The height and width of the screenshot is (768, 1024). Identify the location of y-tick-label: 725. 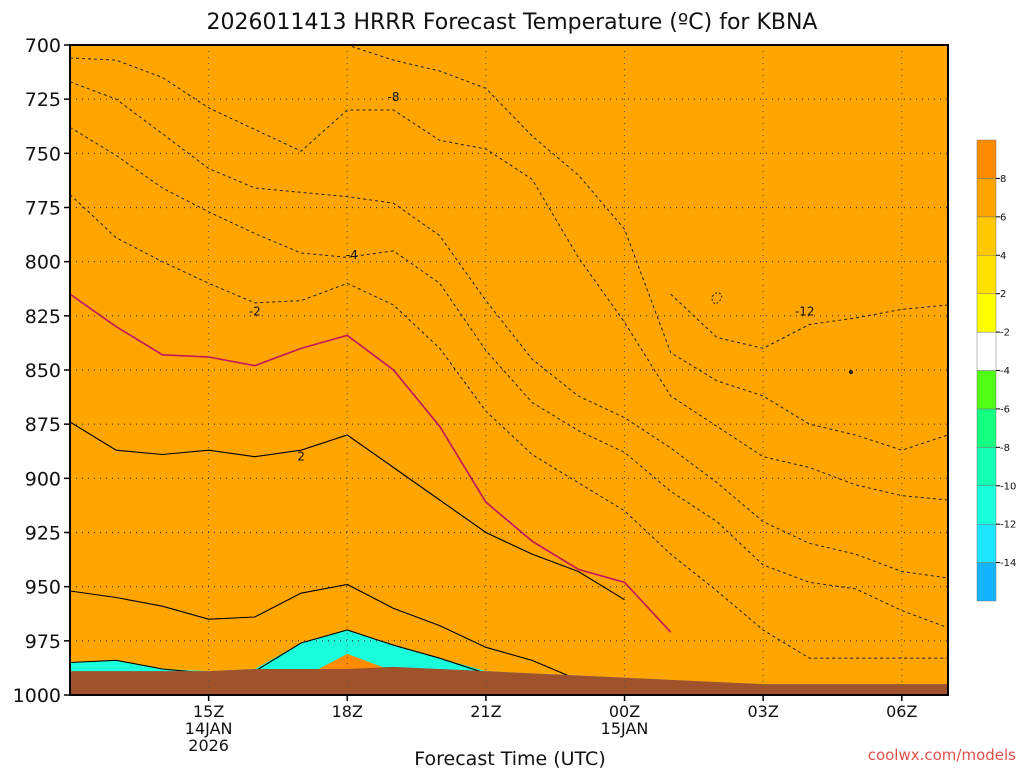
(43, 100).